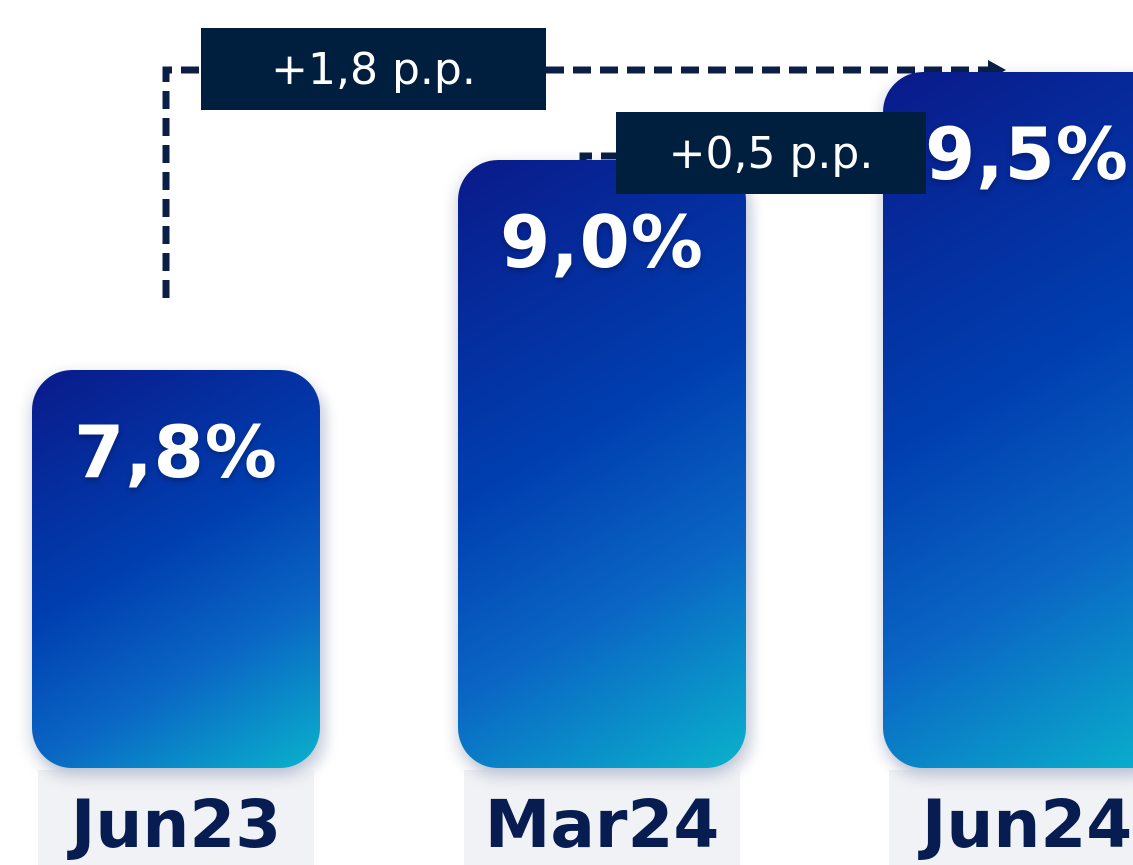 The height and width of the screenshot is (865, 1133). I want to click on annotation-label: +1,8 p.p., so click(373, 69).